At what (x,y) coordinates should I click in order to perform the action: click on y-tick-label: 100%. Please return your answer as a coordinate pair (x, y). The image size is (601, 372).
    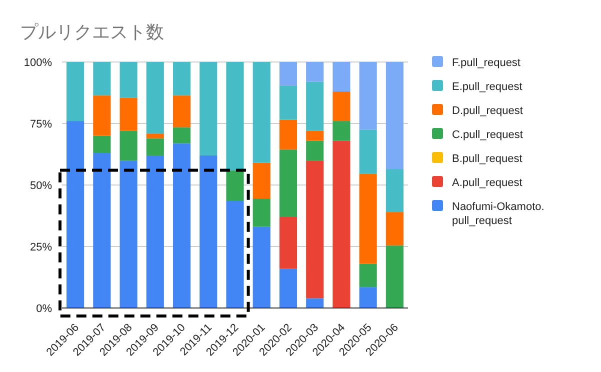
    Looking at the image, I should click on (38, 63).